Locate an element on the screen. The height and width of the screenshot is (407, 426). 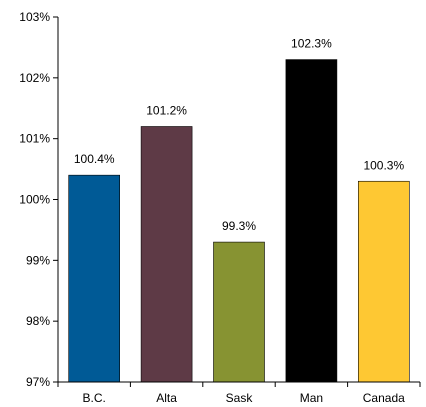
data-label: 100.4% is located at coordinates (94, 159).